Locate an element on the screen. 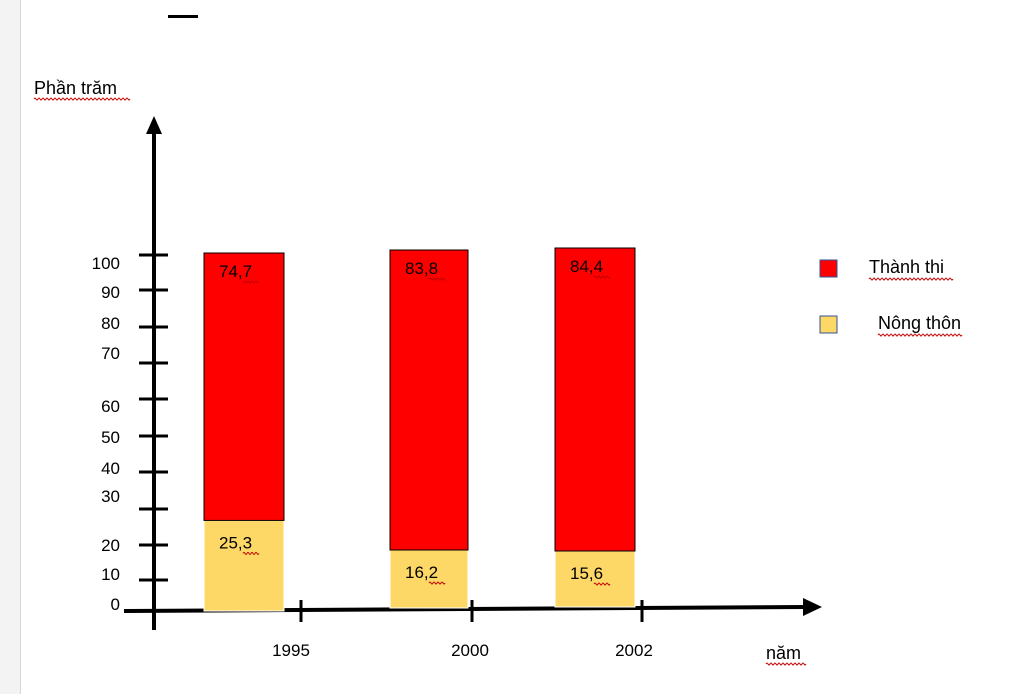 The image size is (1024, 694). y-tick-label: 90 is located at coordinates (110, 292).